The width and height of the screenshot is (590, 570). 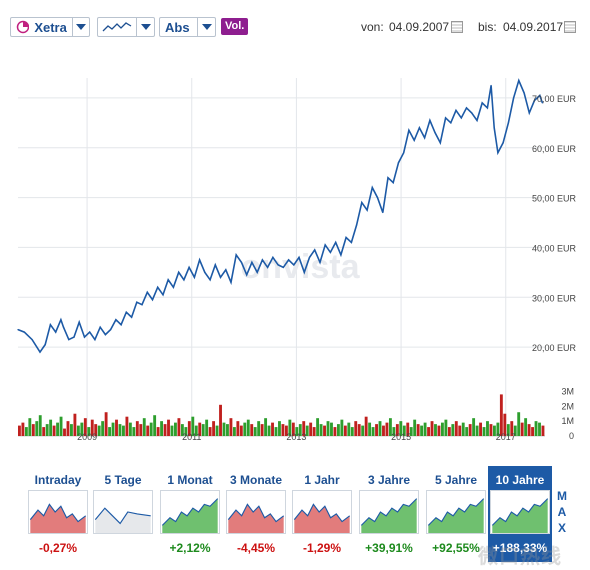 What do you see at coordinates (389, 480) in the screenshot?
I see `period-label: 3 Jahre` at bounding box center [389, 480].